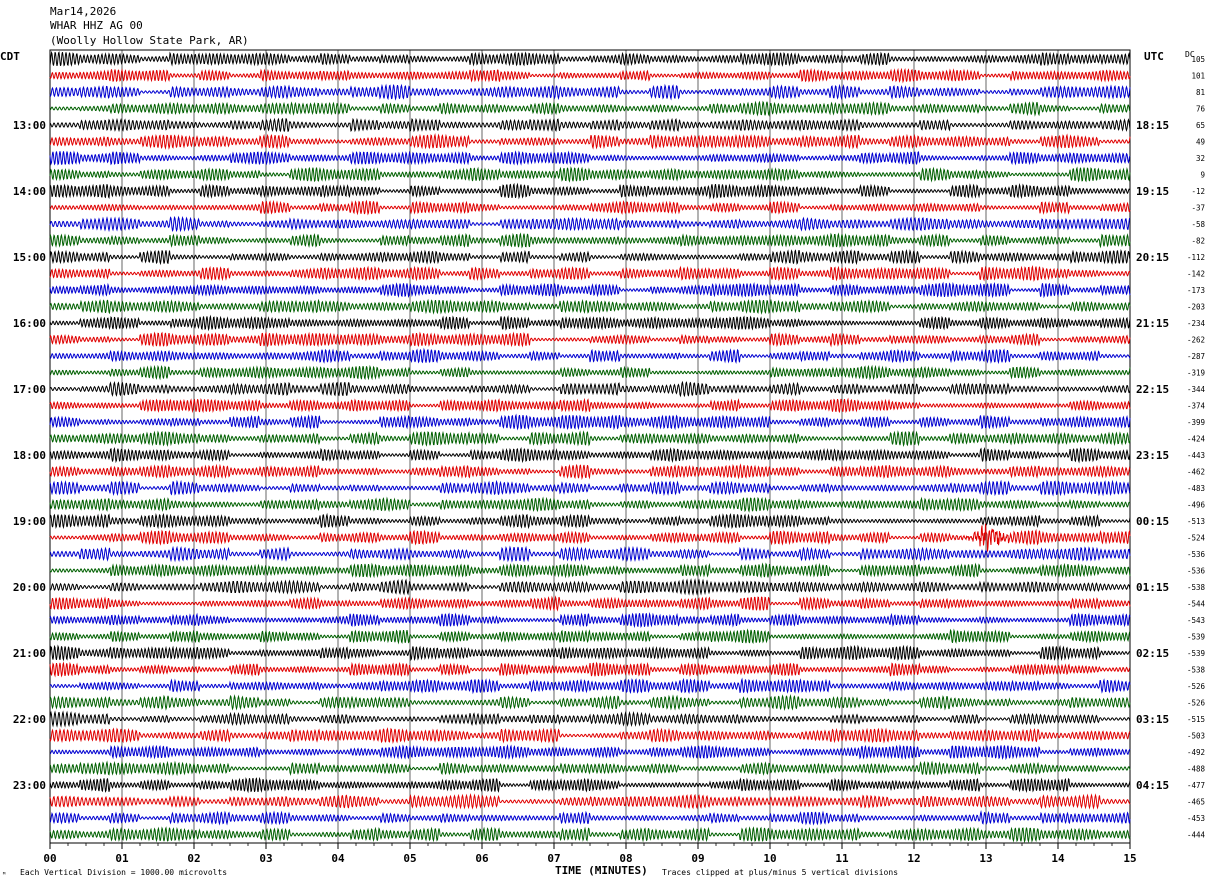  I want to click on x-tick-label: 04, so click(338, 858).